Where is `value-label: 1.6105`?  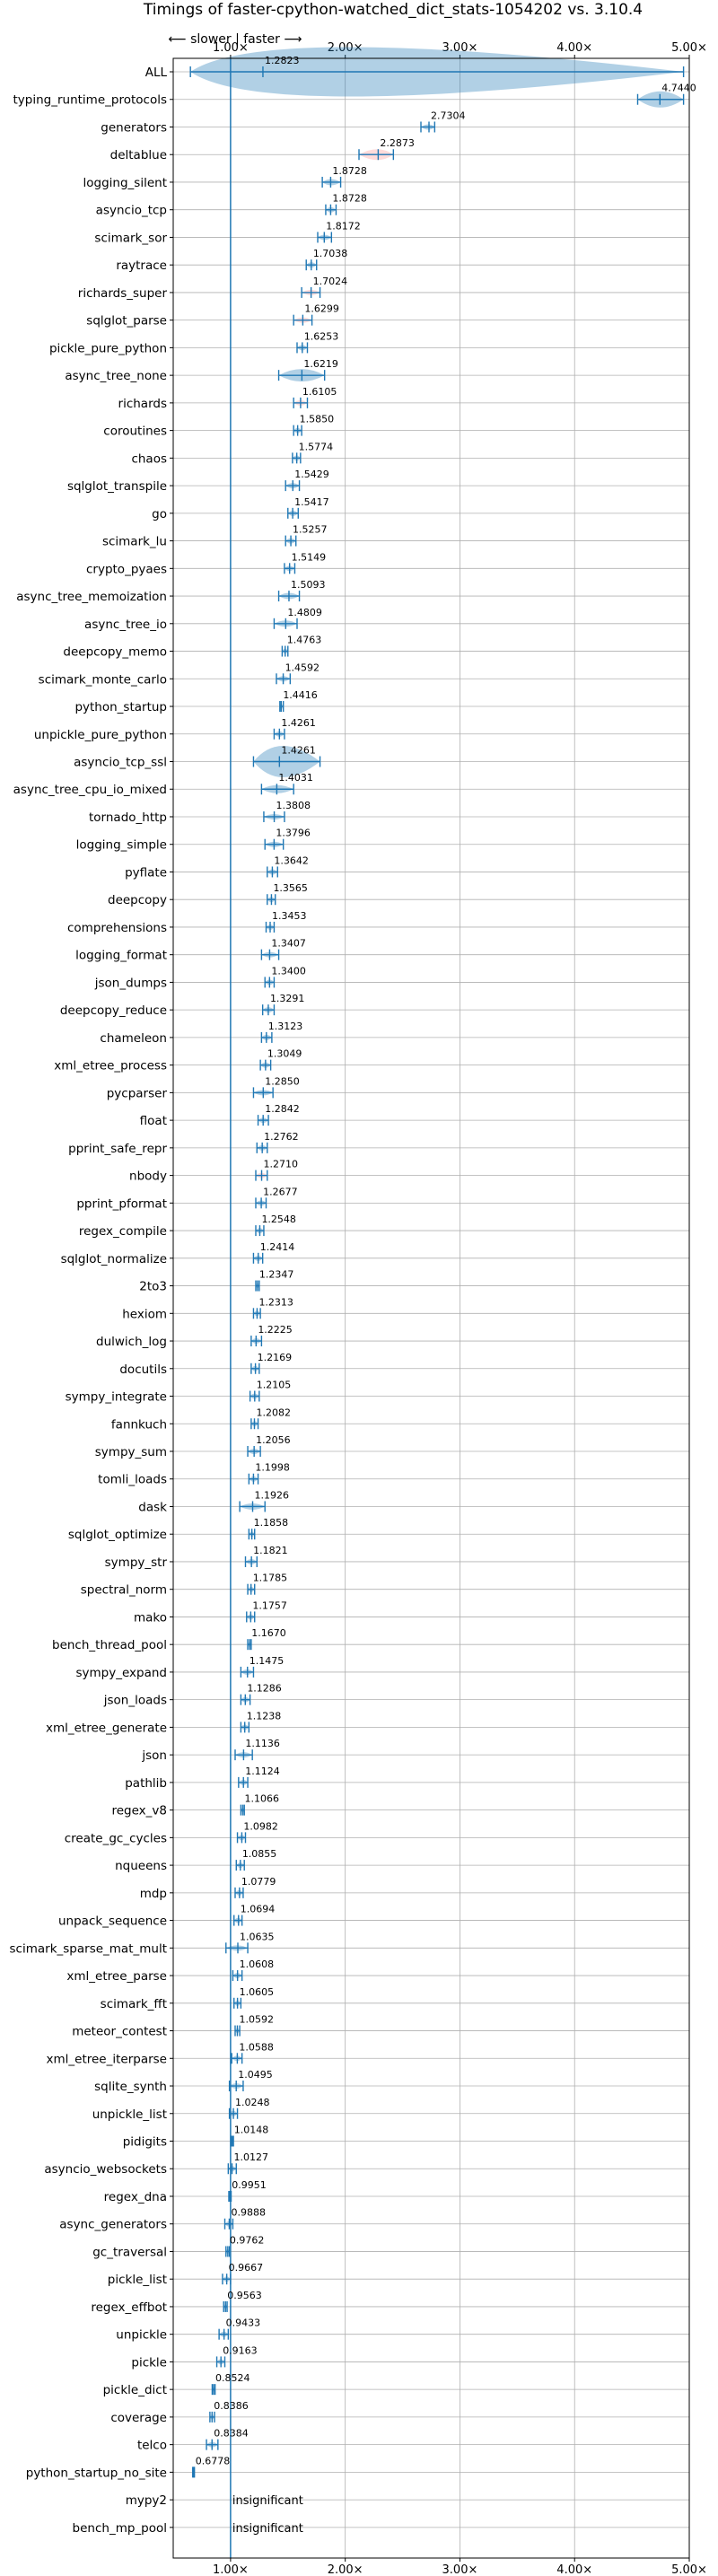 value-label: 1.6105 is located at coordinates (319, 392).